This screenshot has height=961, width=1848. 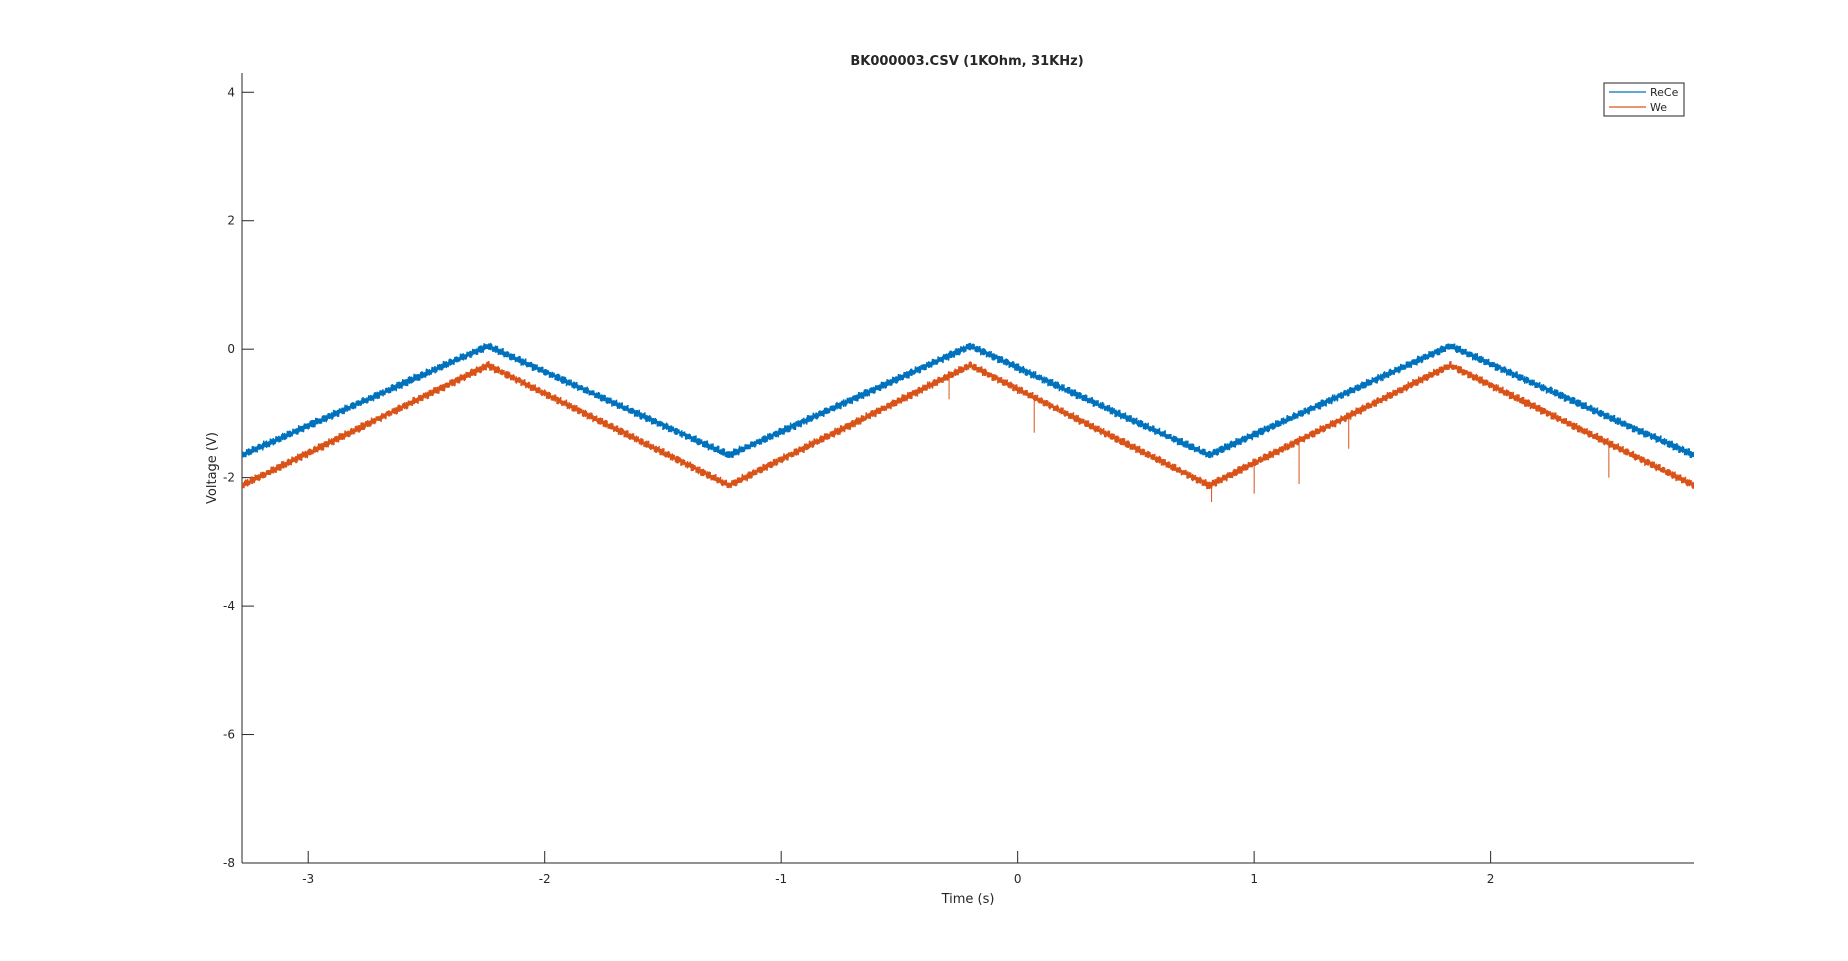 I want to click on series-rece, so click(x=968, y=400).